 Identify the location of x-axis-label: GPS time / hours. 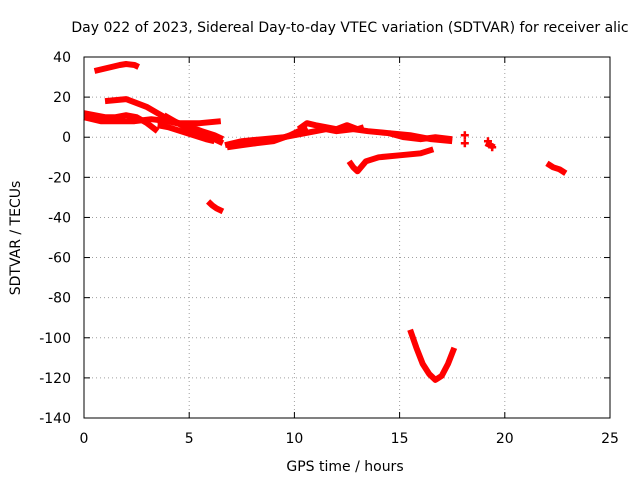
(344, 467).